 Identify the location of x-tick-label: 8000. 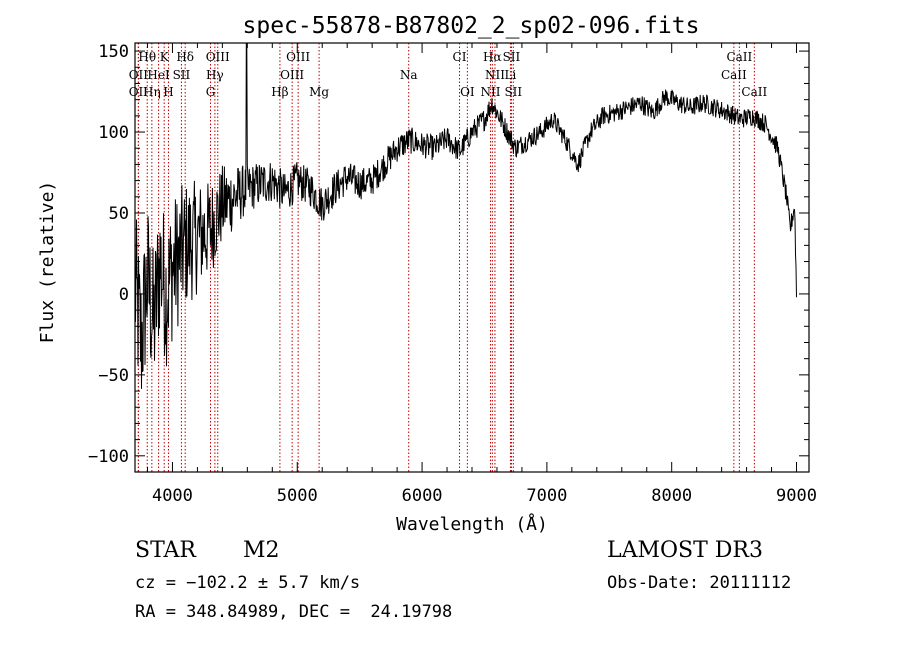
(671, 496).